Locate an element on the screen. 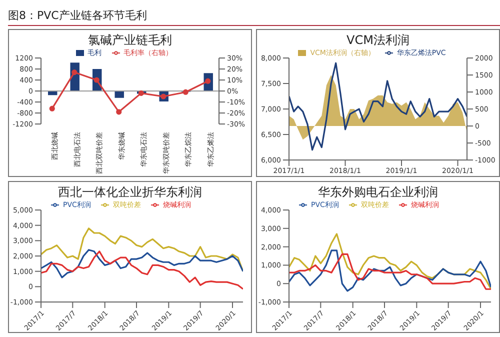 The image size is (500, 337). chart-title: 西北一体化企业折华东利润 is located at coordinates (130, 192).